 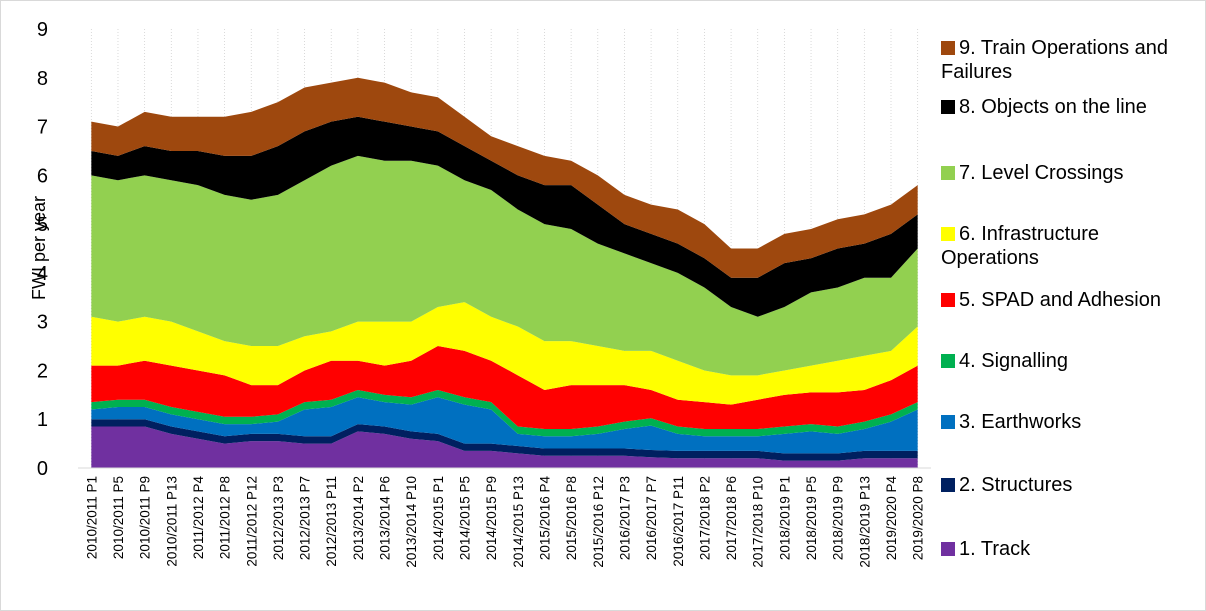 What do you see at coordinates (1013, 361) in the screenshot?
I see `legend-label: 4. Signalling` at bounding box center [1013, 361].